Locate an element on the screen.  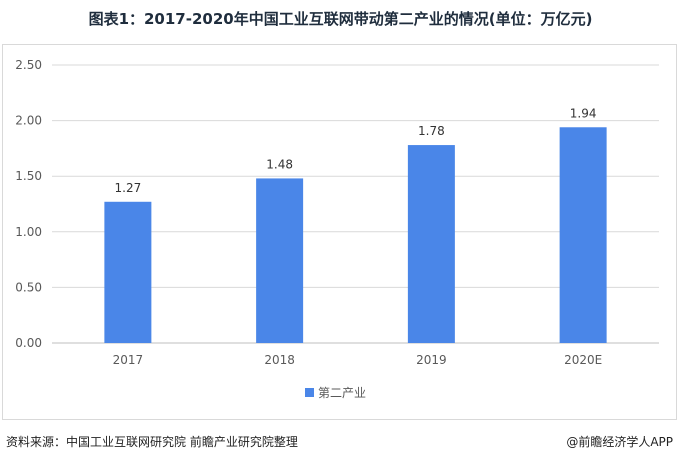
x-tick-label: 2020E is located at coordinates (583, 360).